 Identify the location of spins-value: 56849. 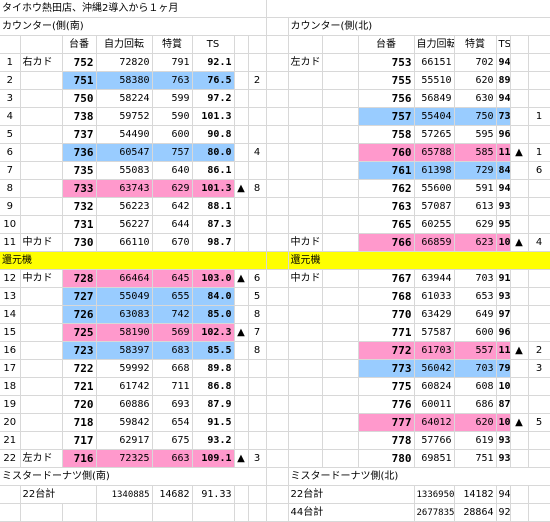
(434, 98).